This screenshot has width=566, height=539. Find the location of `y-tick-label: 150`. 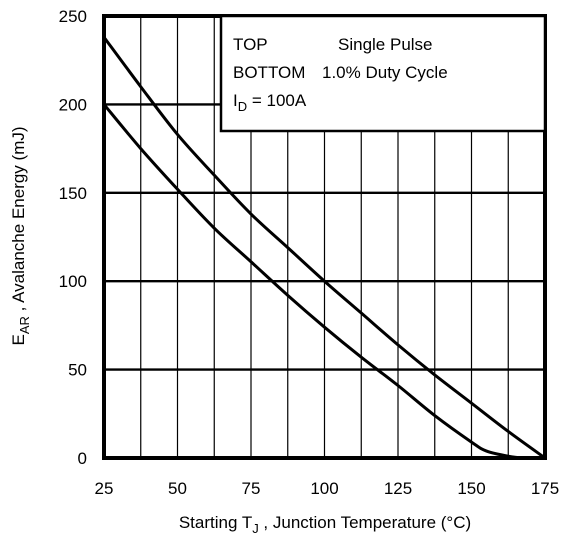

y-tick-label: 150 is located at coordinates (73, 193).